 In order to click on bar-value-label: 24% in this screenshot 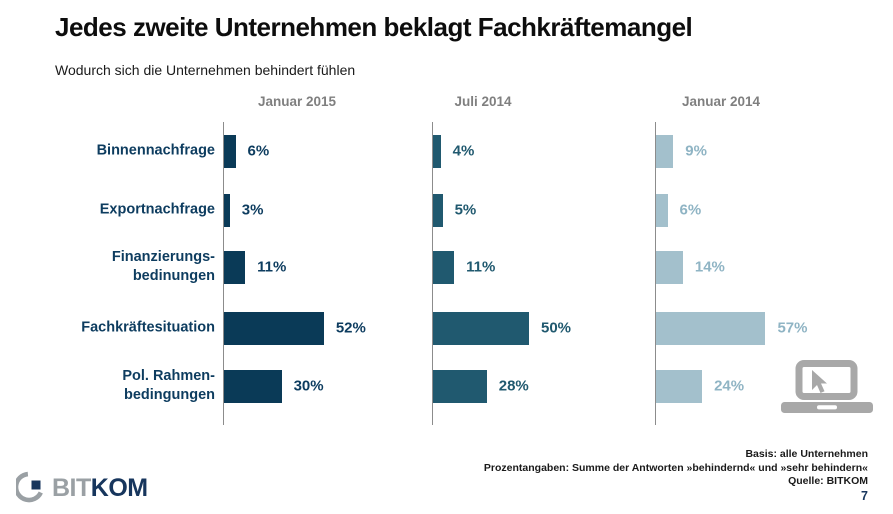, I will do `click(729, 386)`.